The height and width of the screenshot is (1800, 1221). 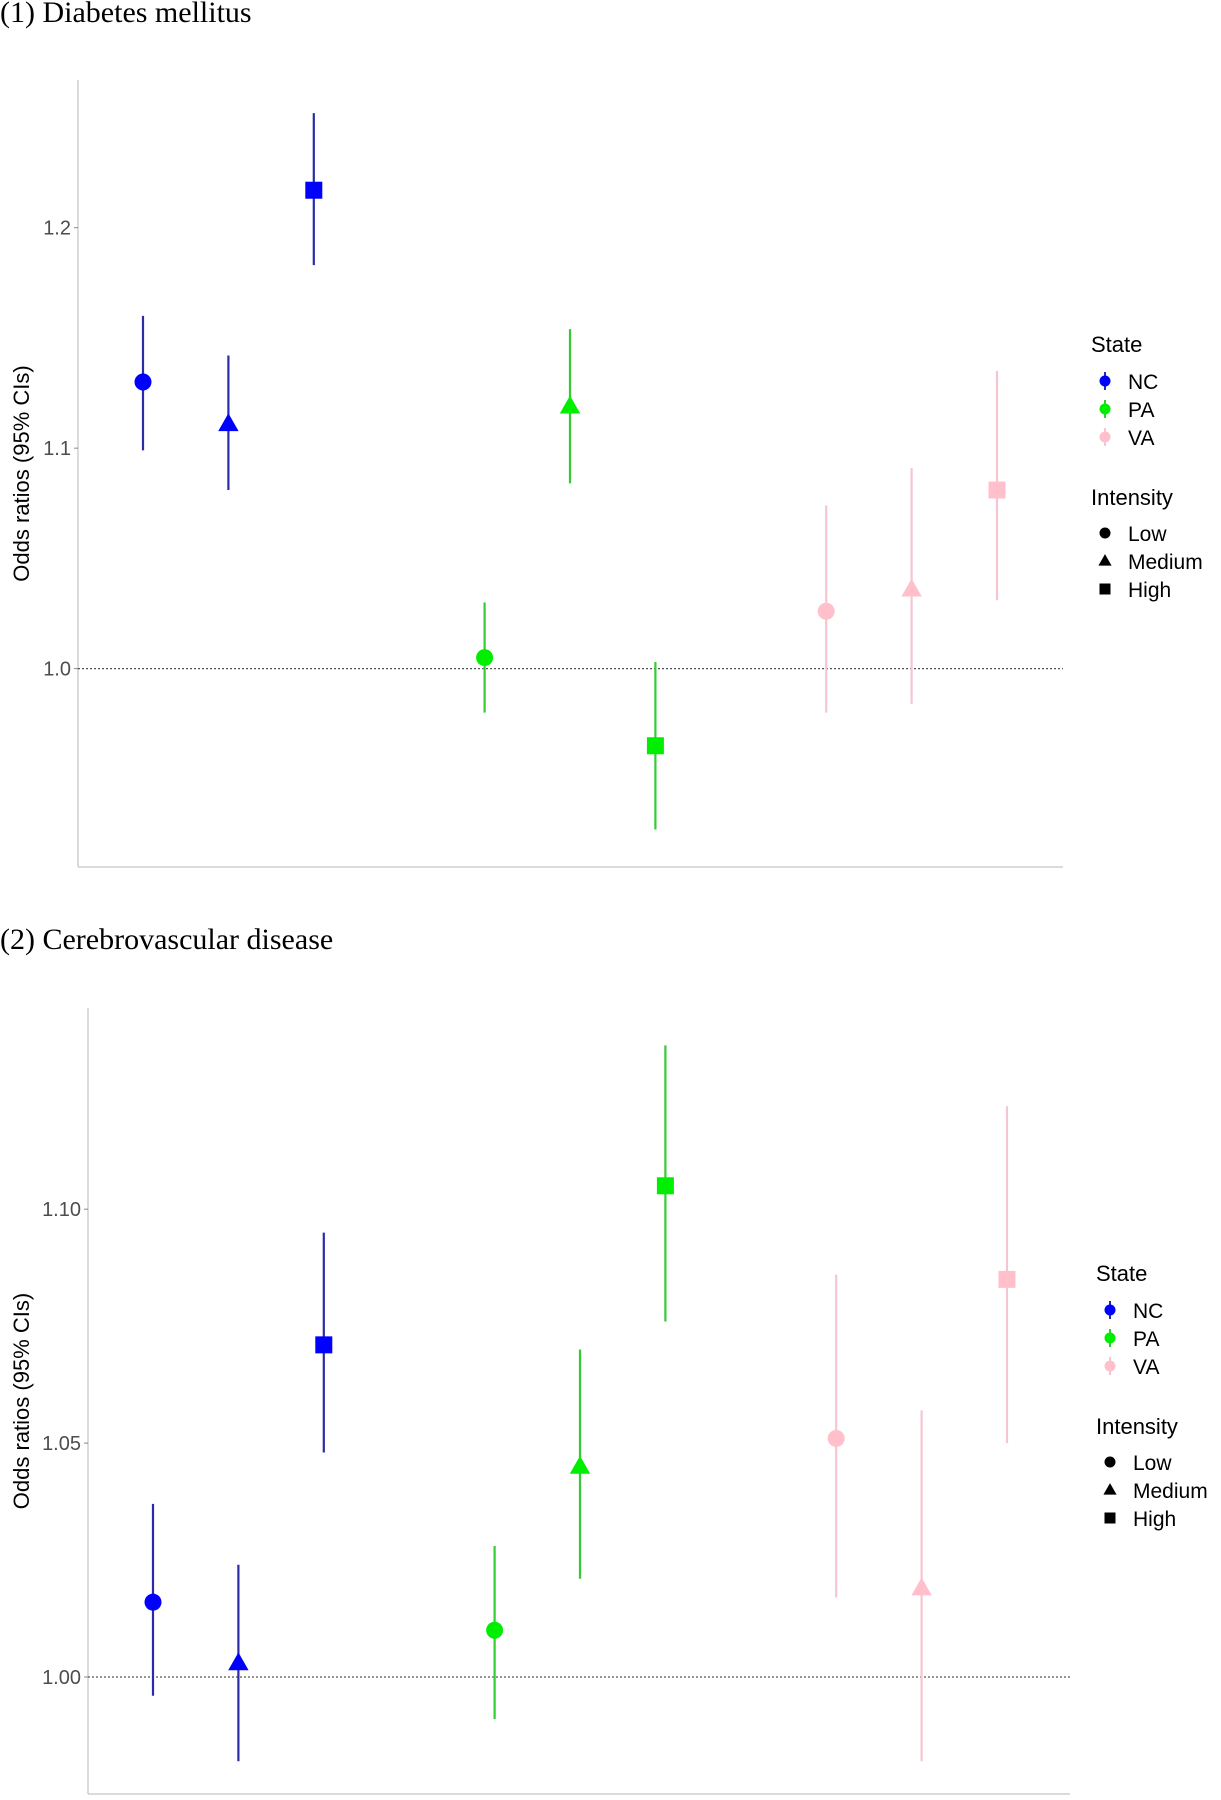 I want to click on chart-2-title: (2) Cerebrovascular disease, so click(x=167, y=939).